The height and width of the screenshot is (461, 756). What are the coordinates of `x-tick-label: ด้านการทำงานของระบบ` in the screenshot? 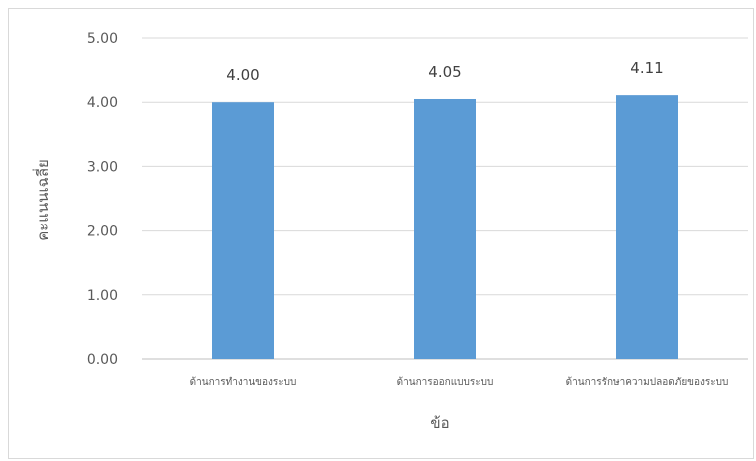 It's located at (243, 382).